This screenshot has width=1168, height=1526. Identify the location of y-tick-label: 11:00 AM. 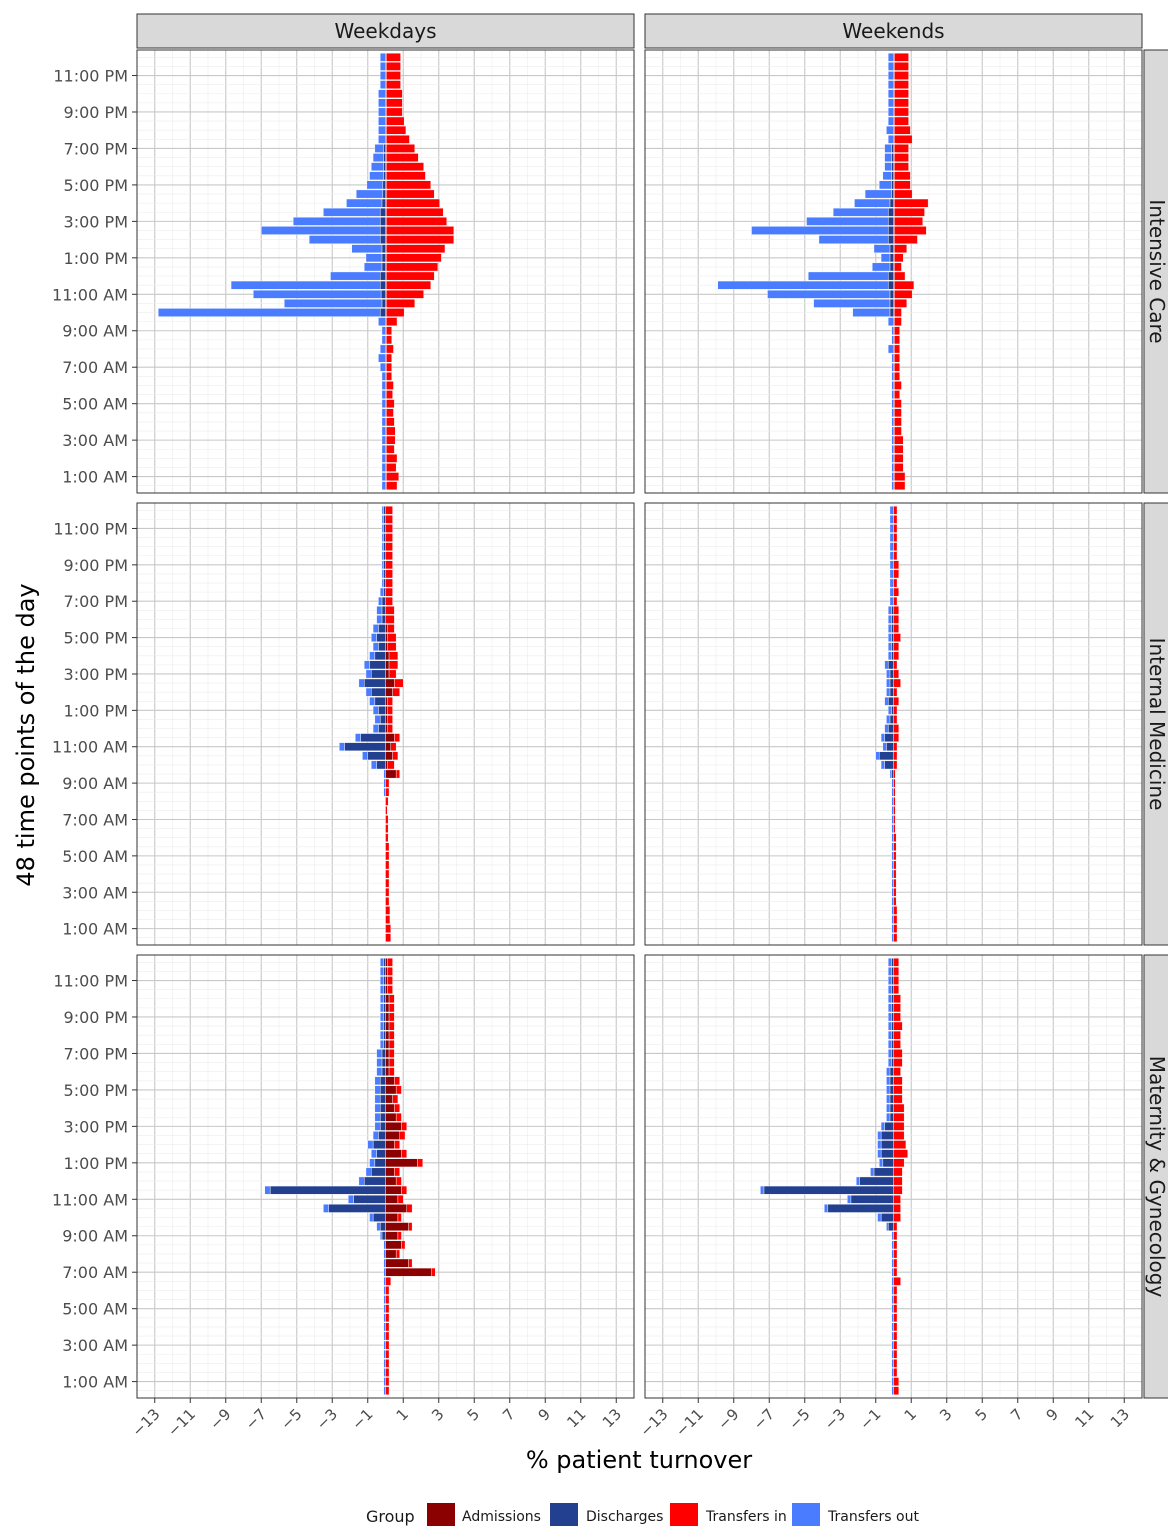
(90, 747).